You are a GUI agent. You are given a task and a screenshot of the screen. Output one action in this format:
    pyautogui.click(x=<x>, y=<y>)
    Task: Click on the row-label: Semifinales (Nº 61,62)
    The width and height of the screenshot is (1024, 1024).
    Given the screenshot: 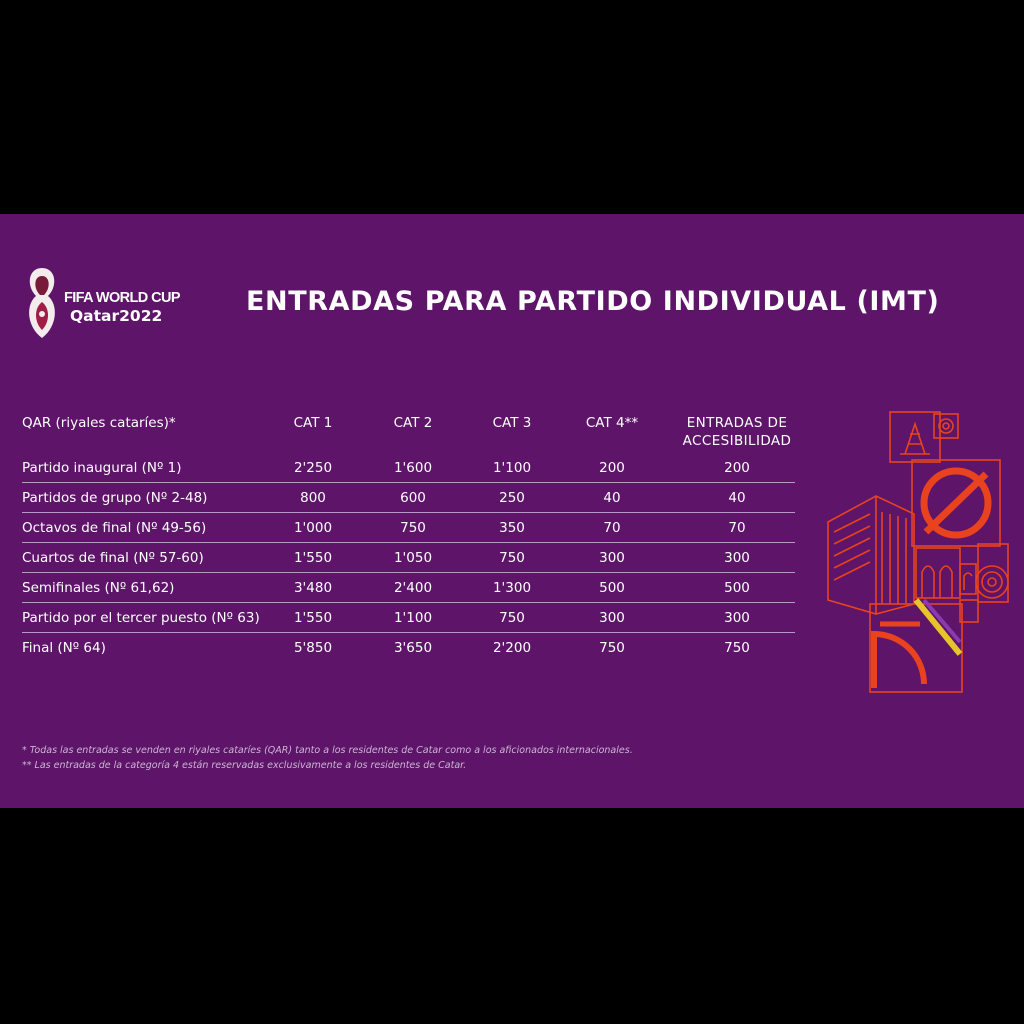 What is the action you would take?
    pyautogui.click(x=98, y=588)
    